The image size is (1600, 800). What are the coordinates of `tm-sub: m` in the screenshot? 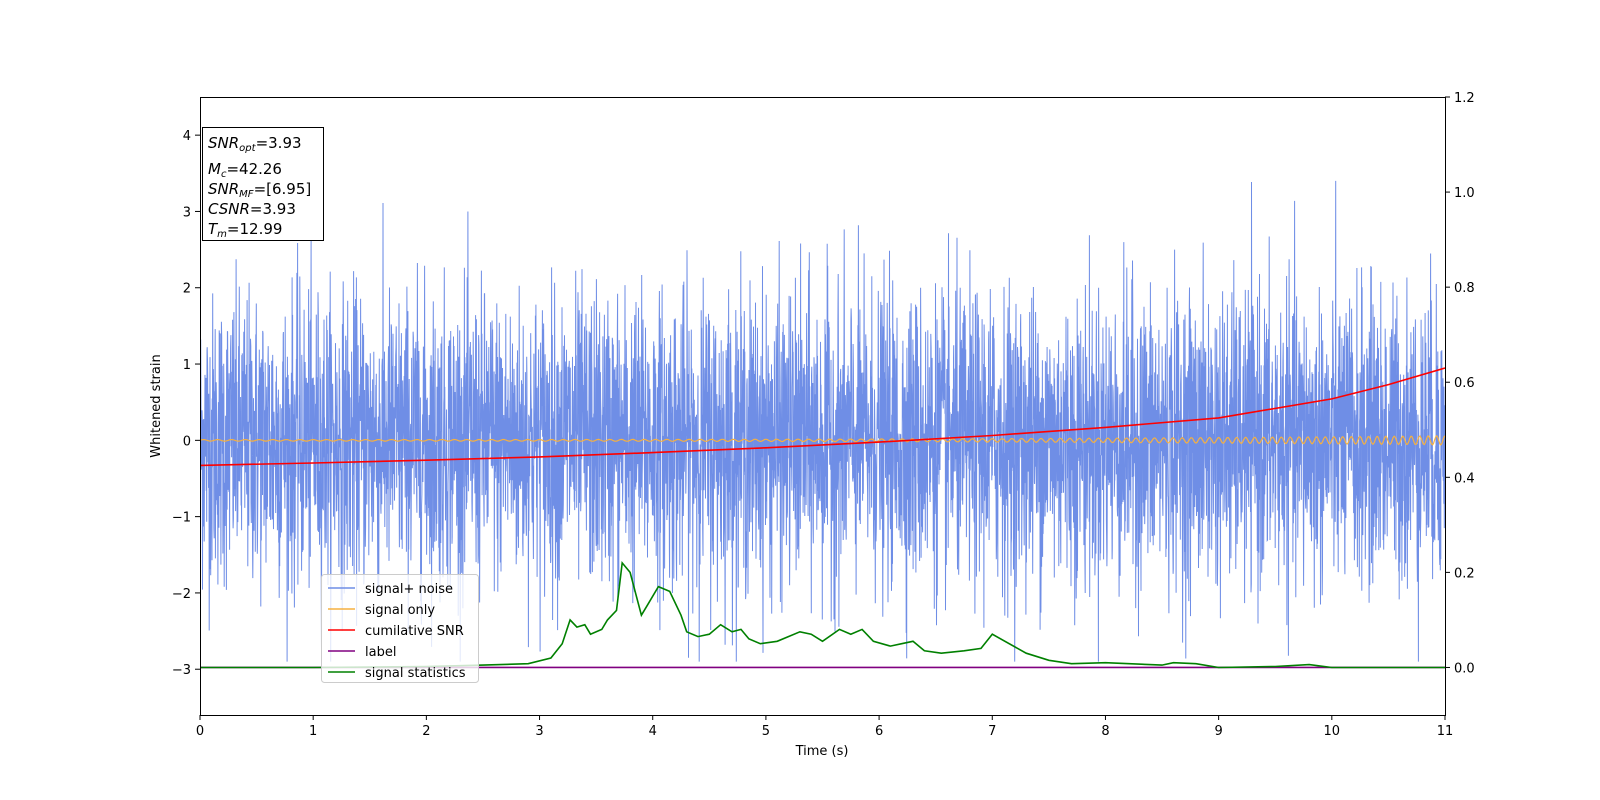 It's located at (222, 234).